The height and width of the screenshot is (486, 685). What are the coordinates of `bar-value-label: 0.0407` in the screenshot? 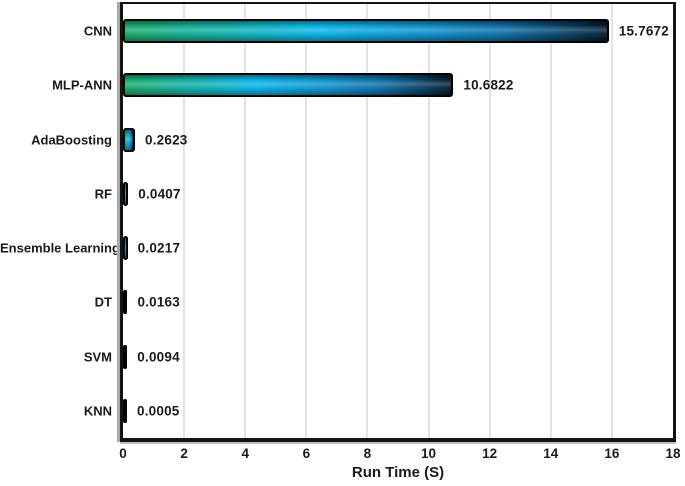 It's located at (159, 194).